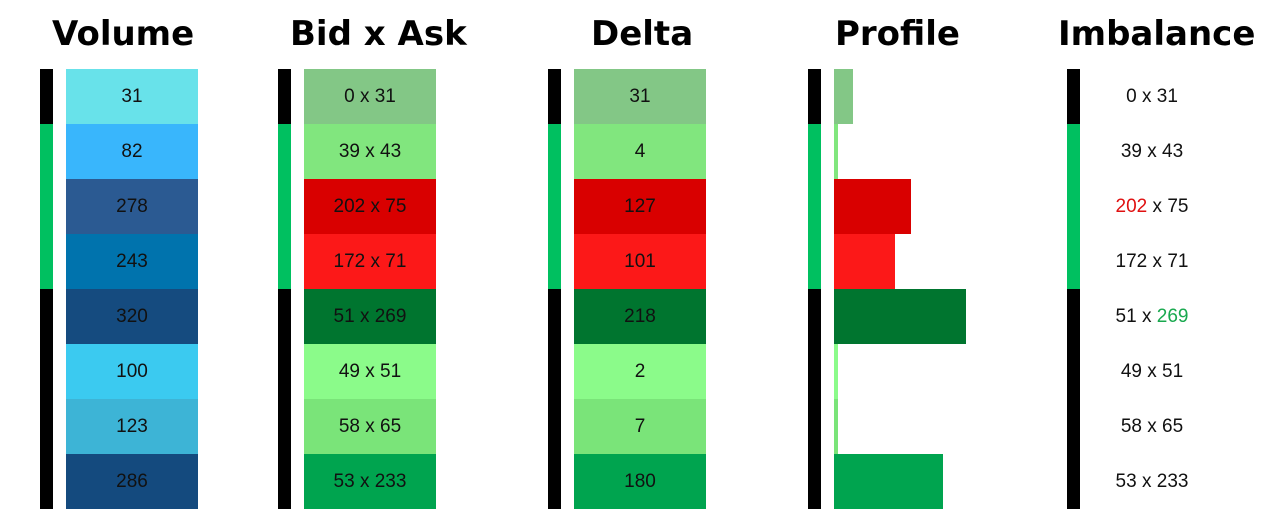 The height and width of the screenshot is (525, 1280). Describe the element at coordinates (1178, 261) in the screenshot. I see `imbalance-ask: 71` at that location.